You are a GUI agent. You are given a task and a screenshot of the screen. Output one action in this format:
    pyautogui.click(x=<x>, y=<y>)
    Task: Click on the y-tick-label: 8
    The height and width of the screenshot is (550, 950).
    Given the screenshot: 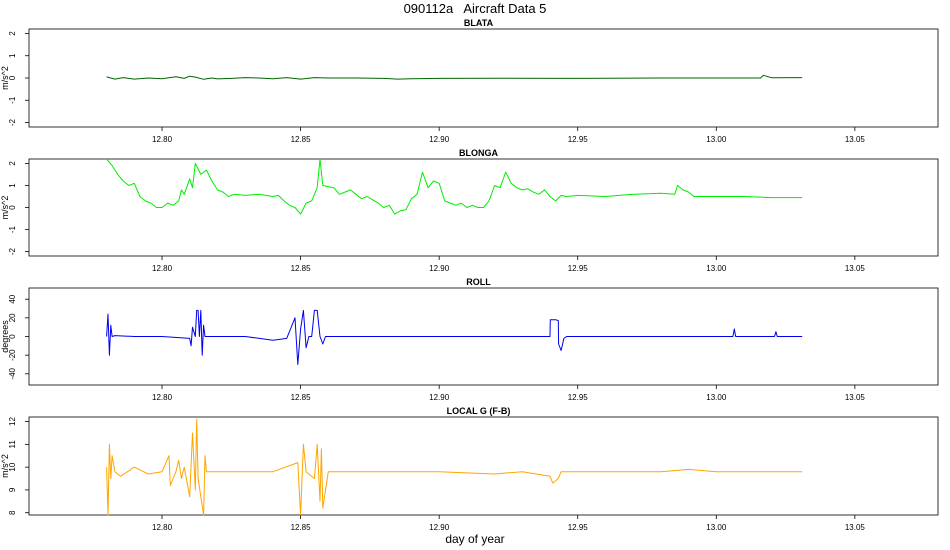 What is the action you would take?
    pyautogui.click(x=12, y=512)
    